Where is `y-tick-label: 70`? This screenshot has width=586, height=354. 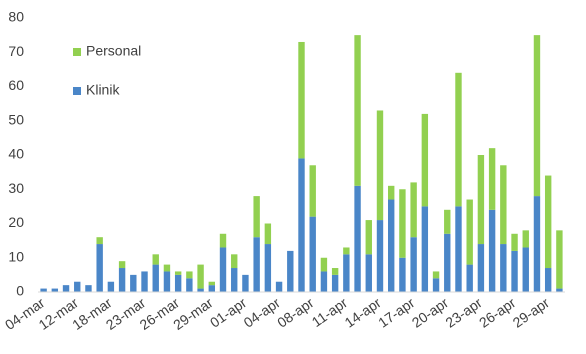 y-tick-label: 70 is located at coordinates (16, 51).